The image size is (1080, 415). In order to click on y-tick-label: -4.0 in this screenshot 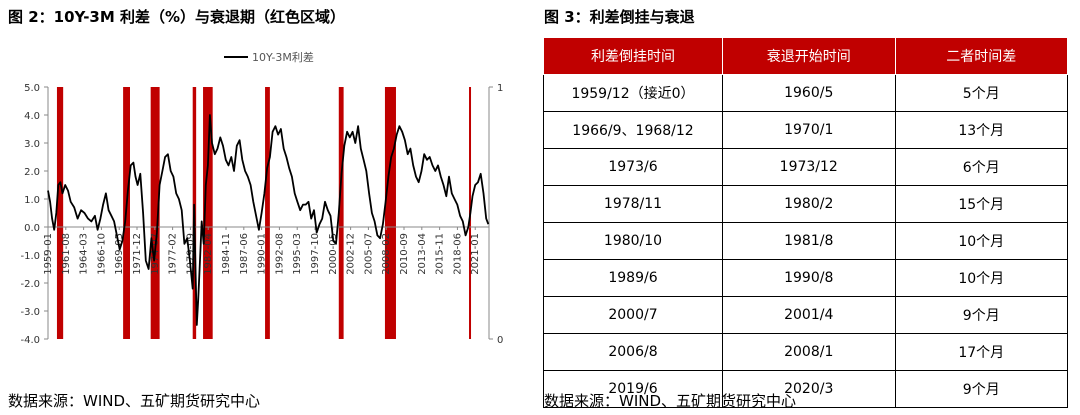, I will do `click(30, 340)`.